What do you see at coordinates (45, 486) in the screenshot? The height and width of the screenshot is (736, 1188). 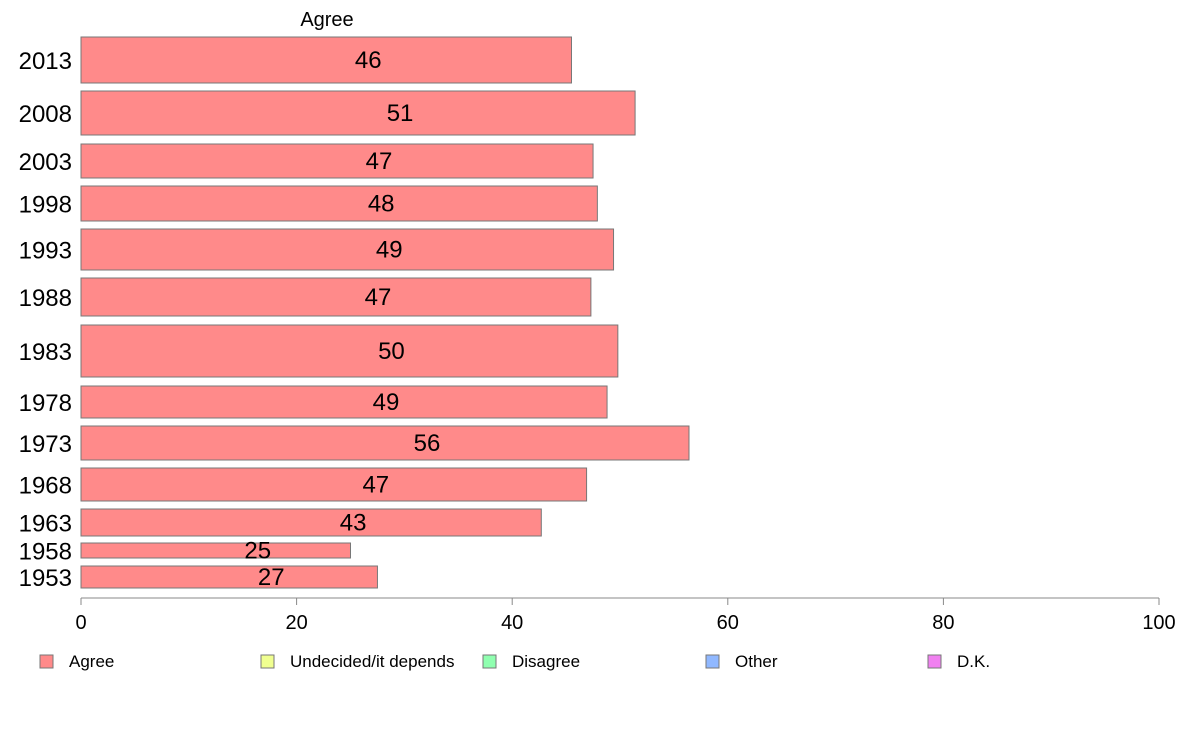 I see `y-tick-label-1968: 1968` at bounding box center [45, 486].